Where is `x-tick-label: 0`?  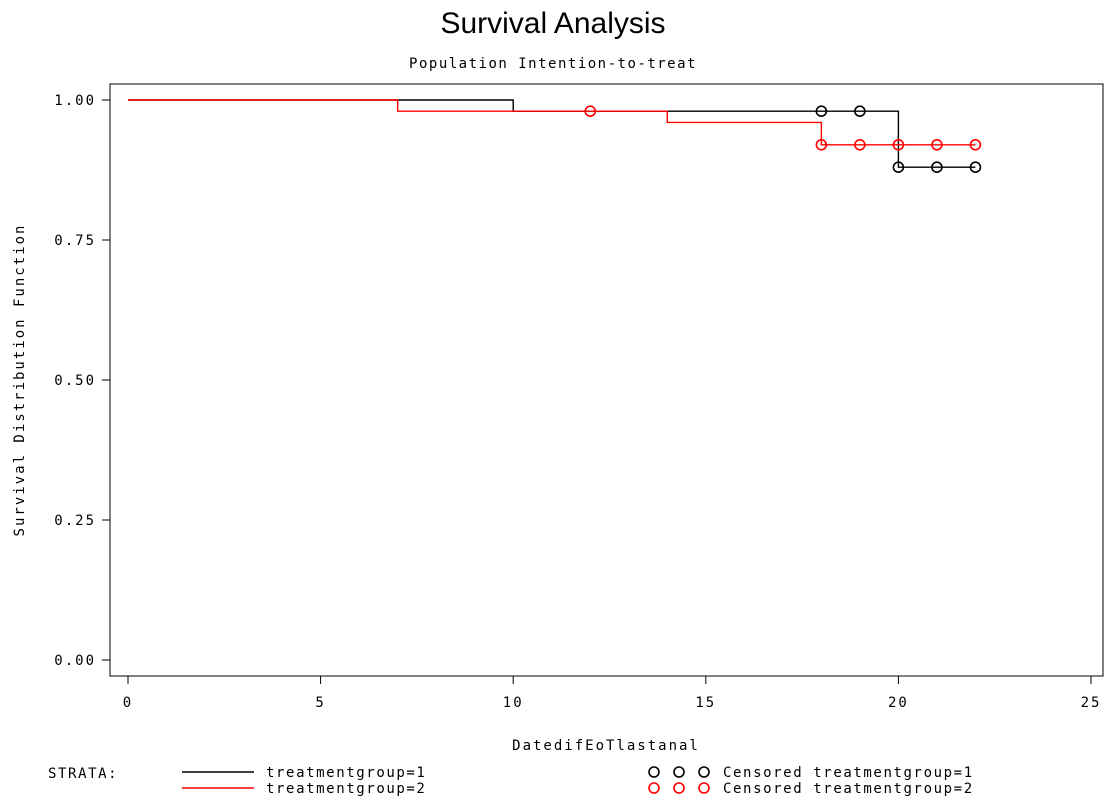 x-tick-label: 0 is located at coordinates (128, 703).